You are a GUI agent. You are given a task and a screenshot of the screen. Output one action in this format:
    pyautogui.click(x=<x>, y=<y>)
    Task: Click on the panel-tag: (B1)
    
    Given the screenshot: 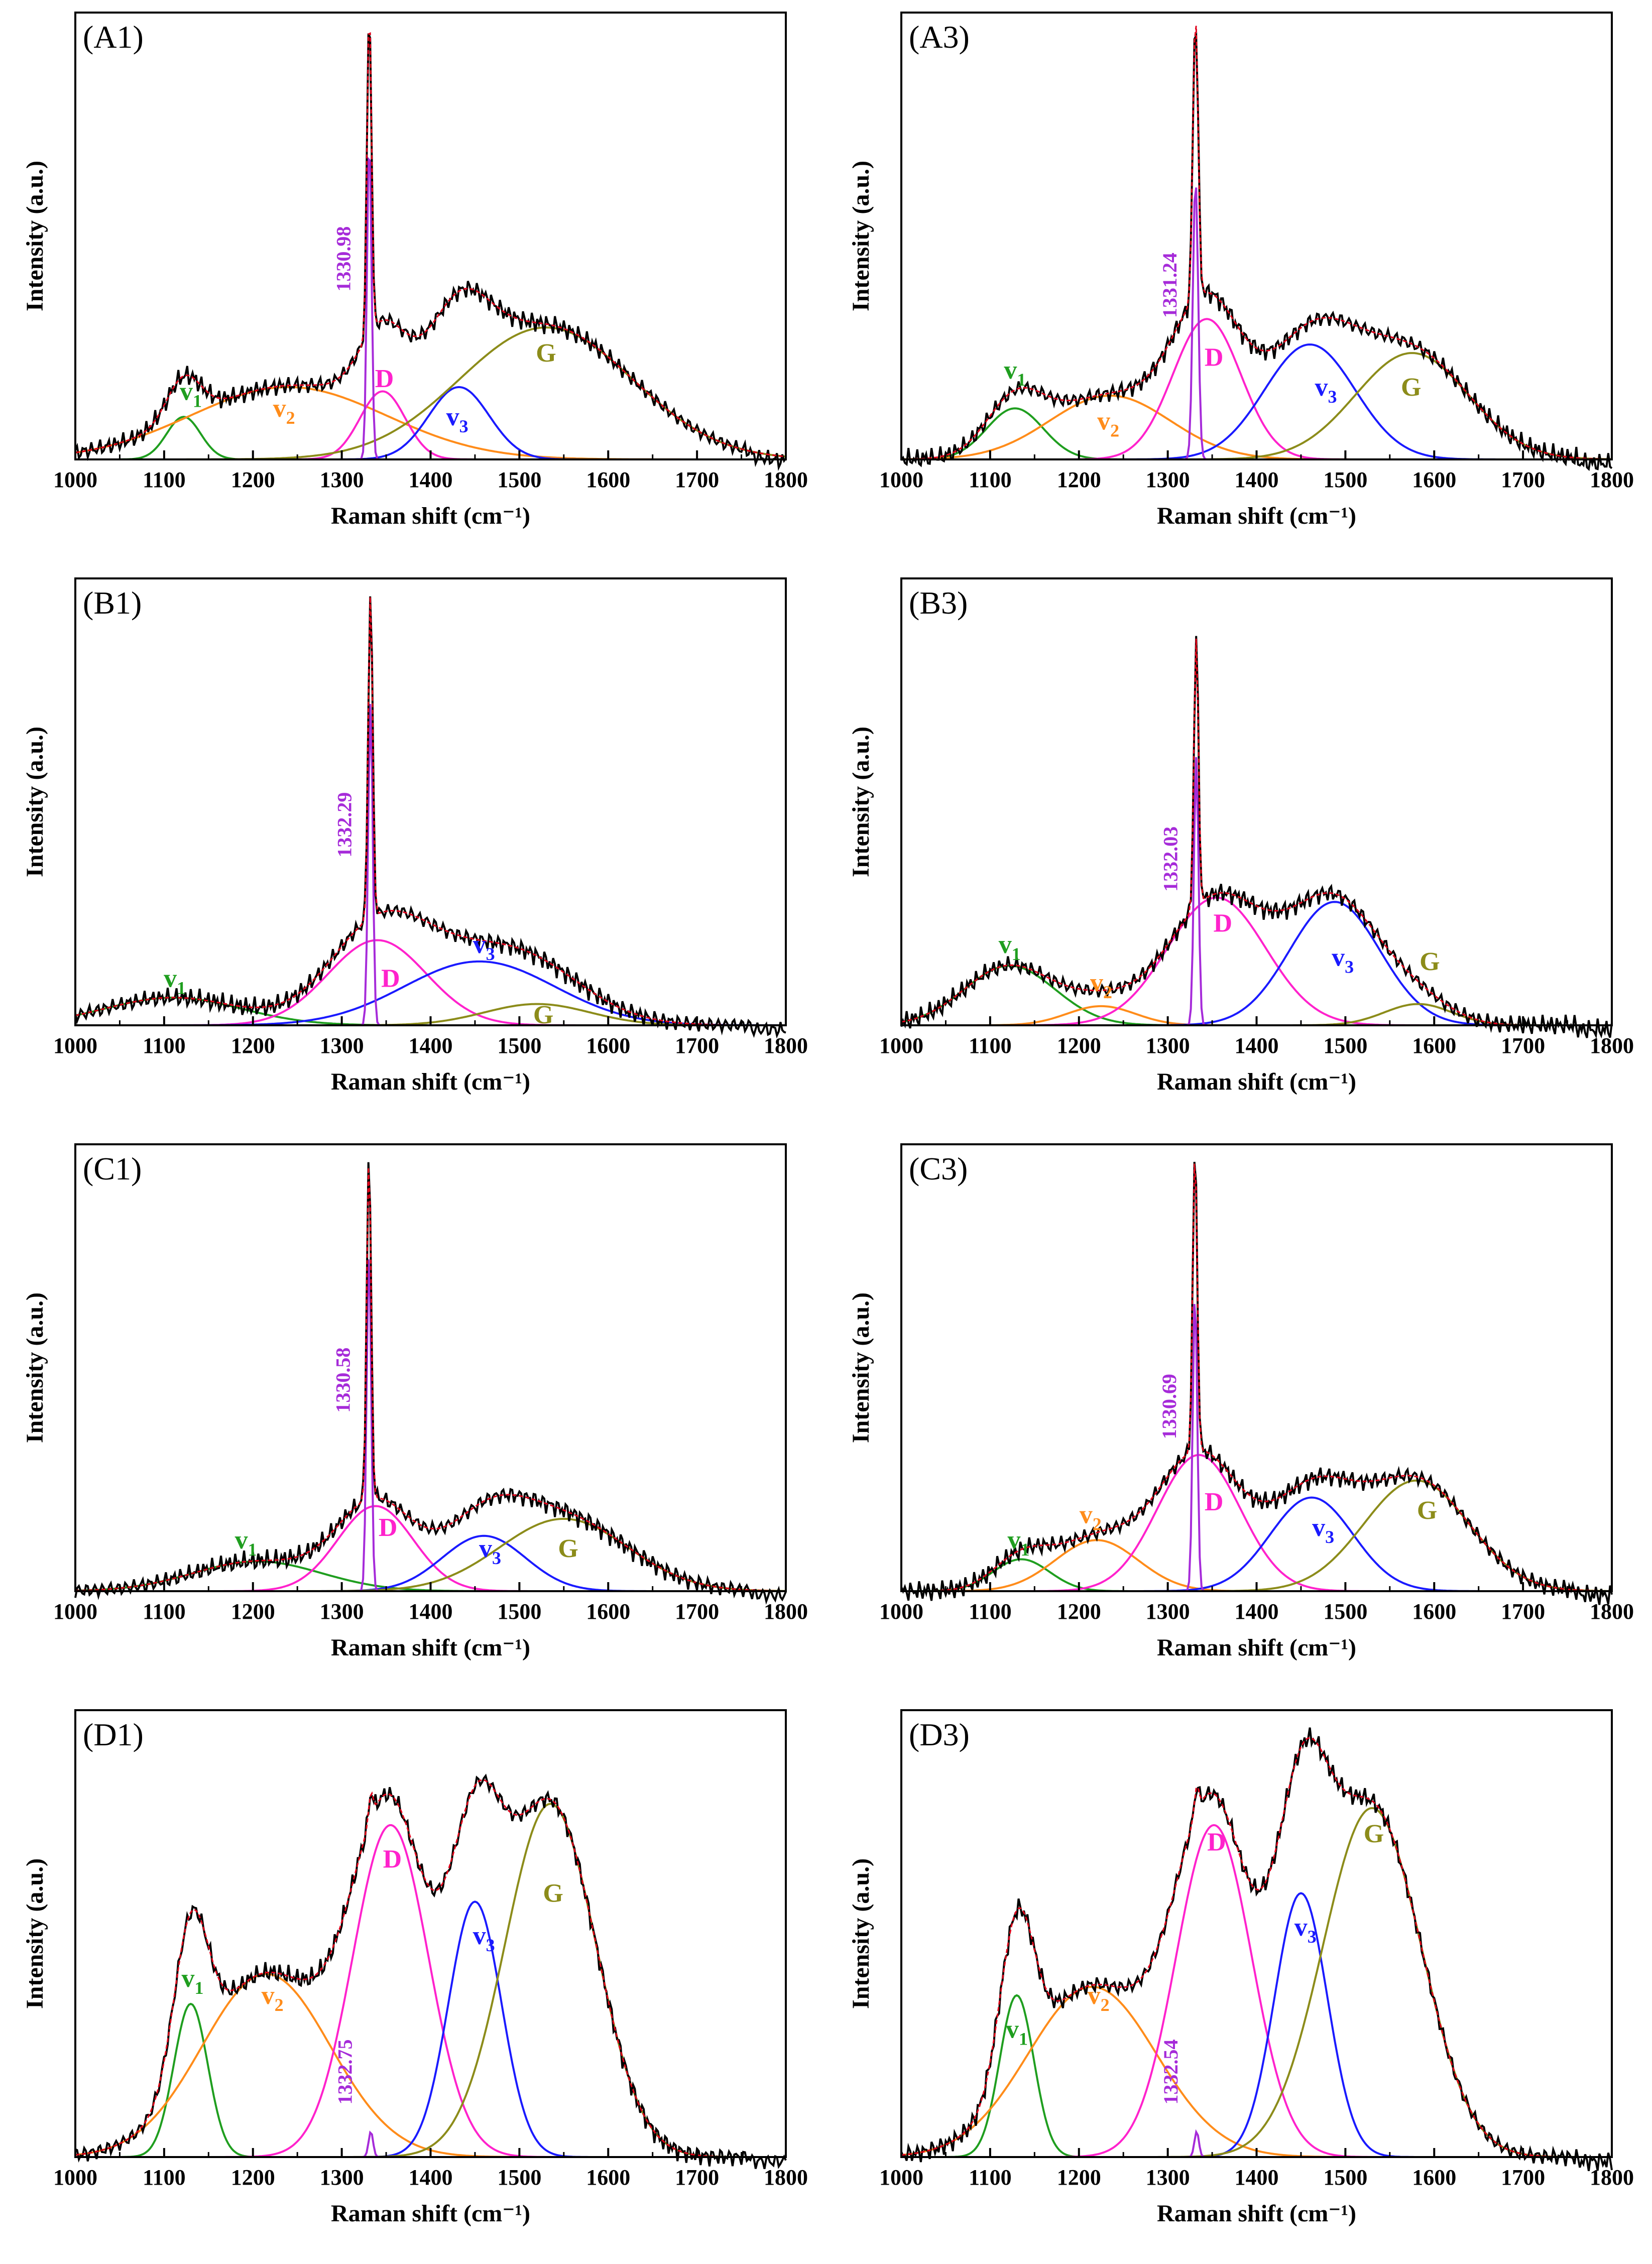 What is the action you would take?
    pyautogui.click(x=112, y=603)
    